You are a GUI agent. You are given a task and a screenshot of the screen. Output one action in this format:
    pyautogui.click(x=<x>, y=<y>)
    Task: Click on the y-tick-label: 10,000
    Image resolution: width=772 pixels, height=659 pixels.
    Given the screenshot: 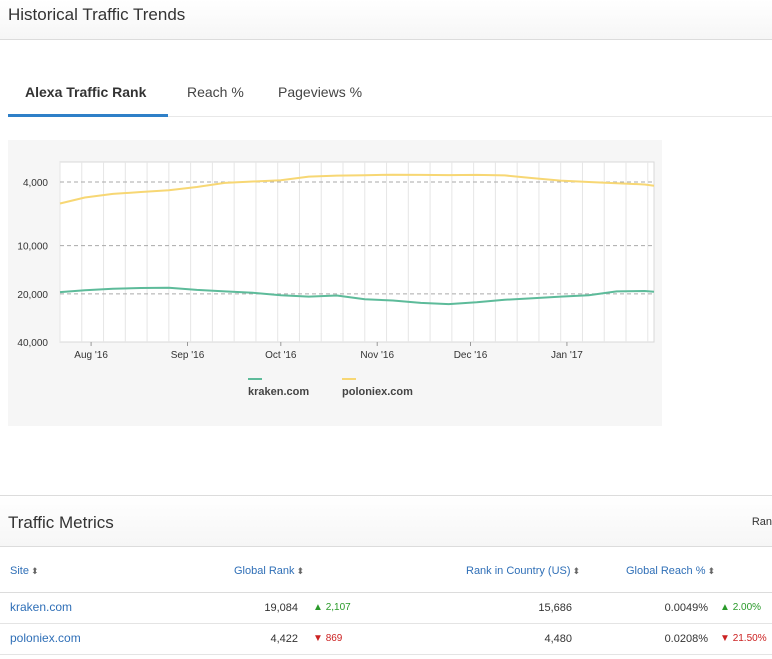 What is the action you would take?
    pyautogui.click(x=32, y=247)
    